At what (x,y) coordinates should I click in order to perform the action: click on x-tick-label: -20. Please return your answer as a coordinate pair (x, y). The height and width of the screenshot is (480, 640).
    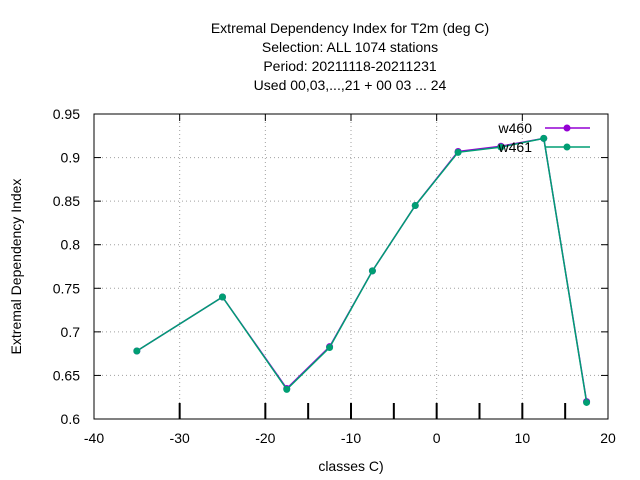
    Looking at the image, I should click on (265, 438).